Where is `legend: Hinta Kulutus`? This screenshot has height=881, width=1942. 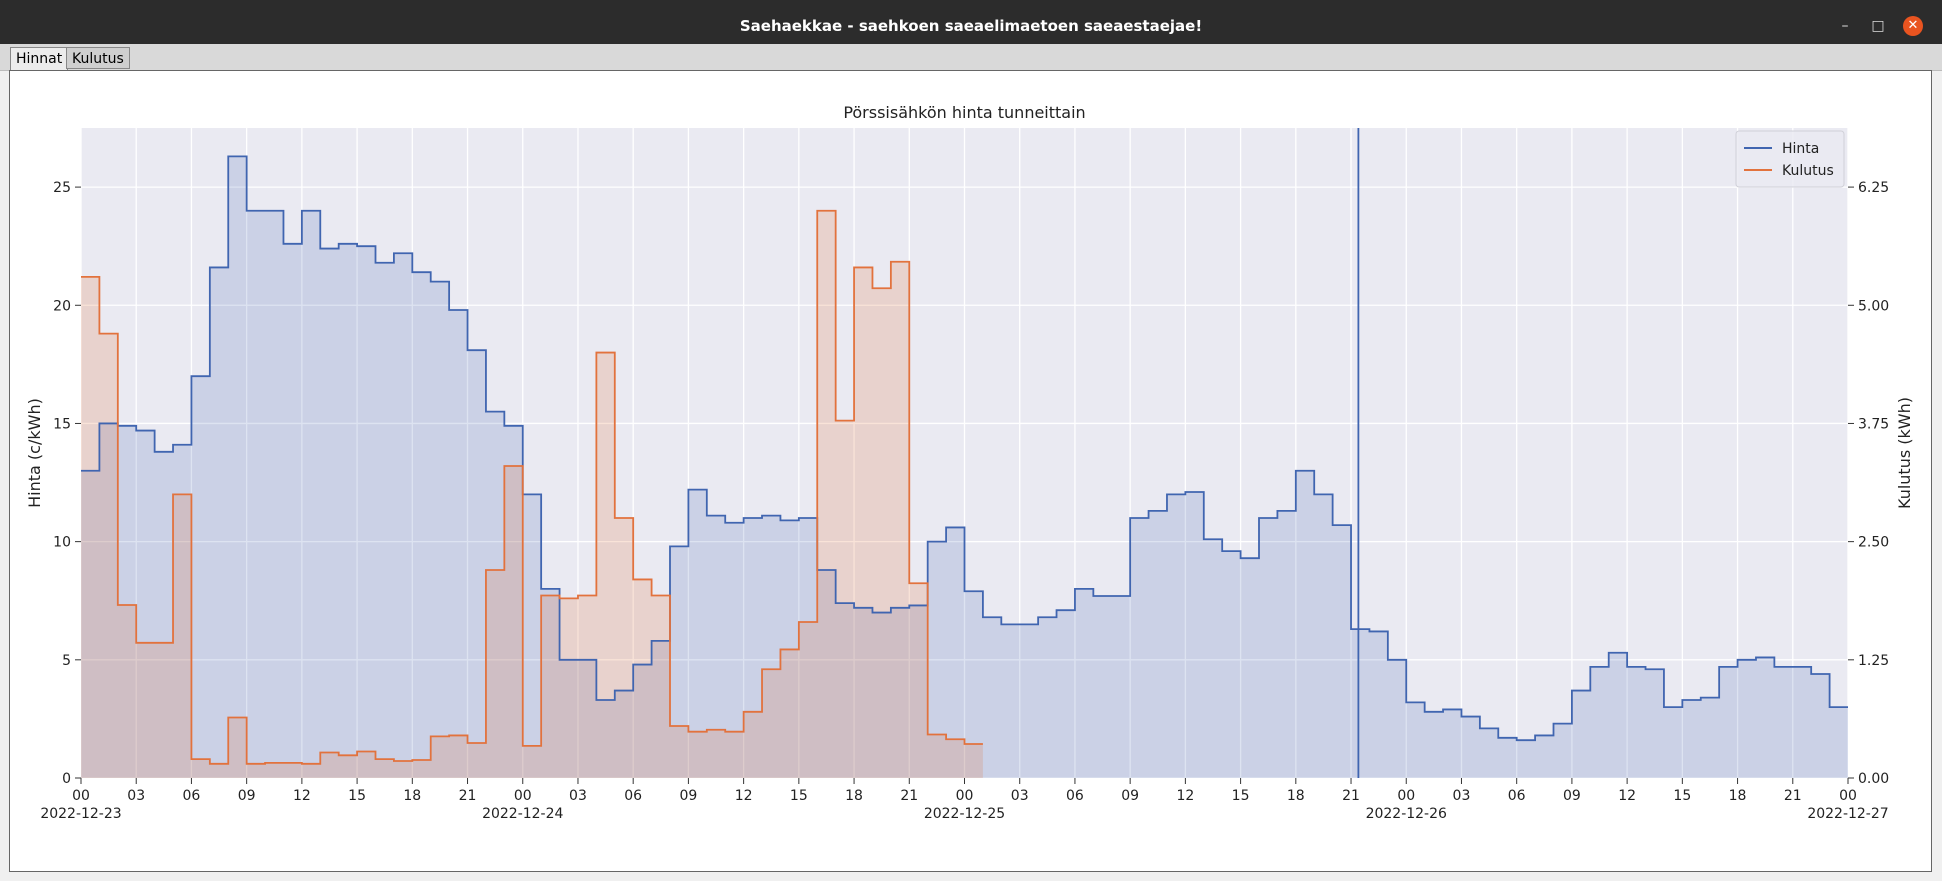 legend: Hinta Kulutus is located at coordinates (1790, 159).